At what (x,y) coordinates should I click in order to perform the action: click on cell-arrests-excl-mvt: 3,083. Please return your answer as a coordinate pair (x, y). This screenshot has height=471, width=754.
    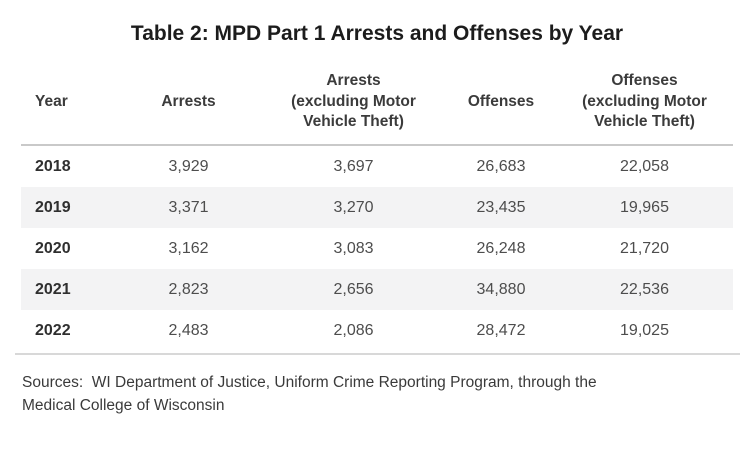
    Looking at the image, I should click on (353, 248).